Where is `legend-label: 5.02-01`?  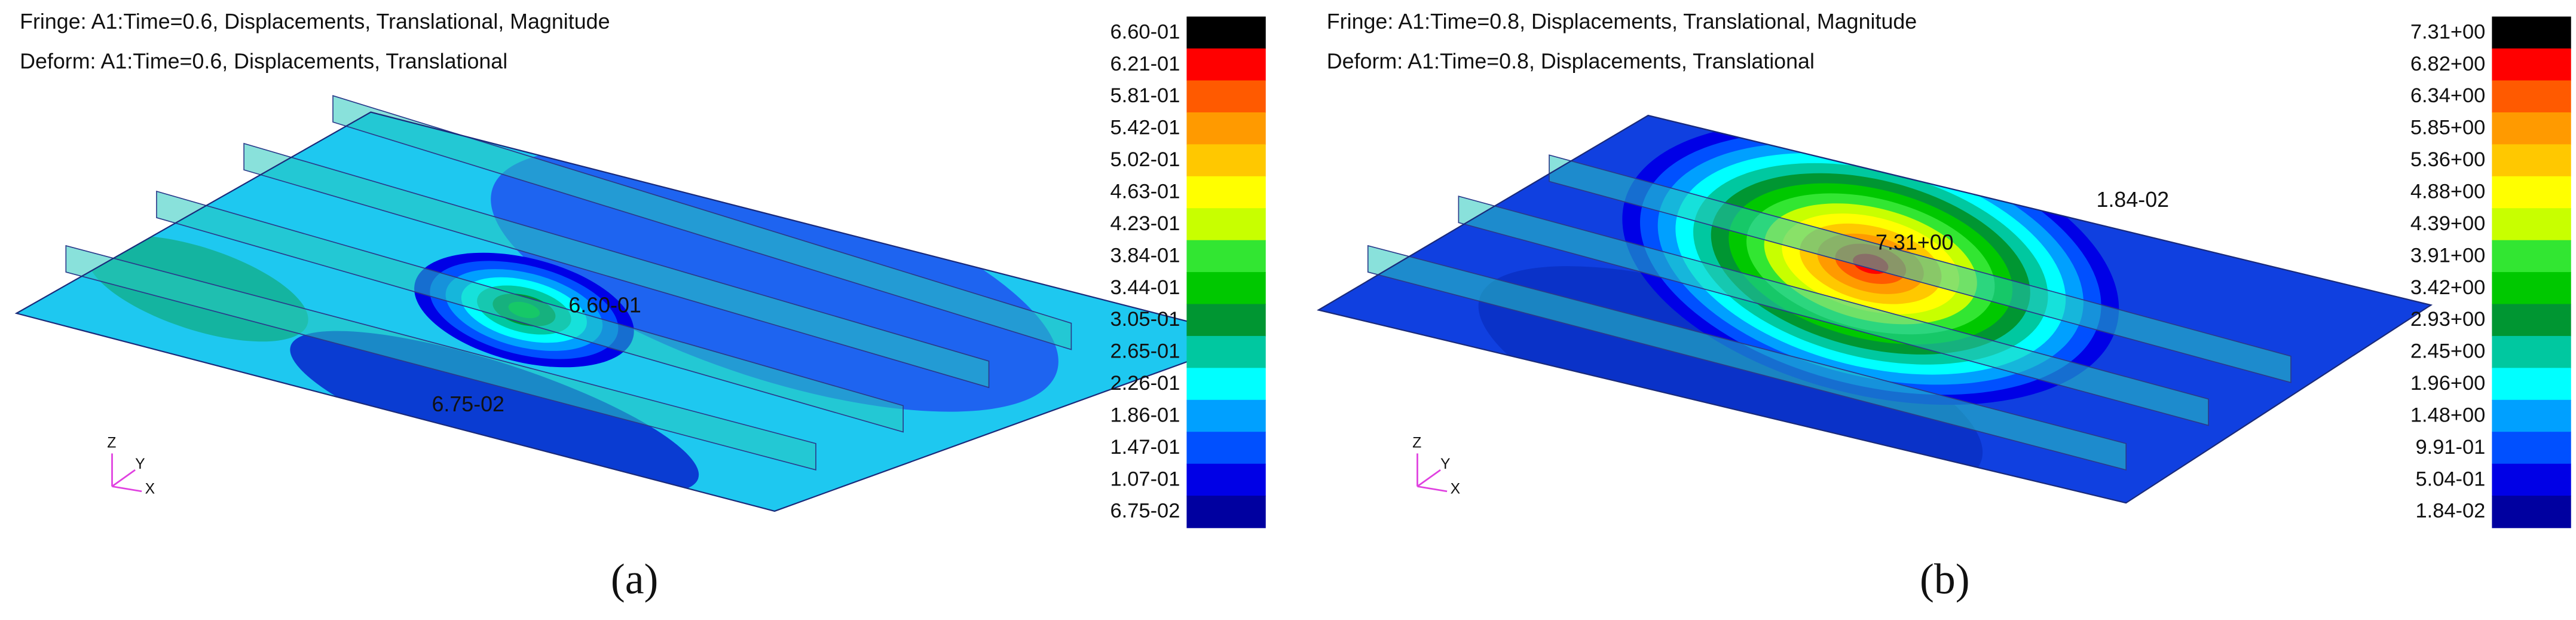 legend-label: 5.02-01 is located at coordinates (1145, 159).